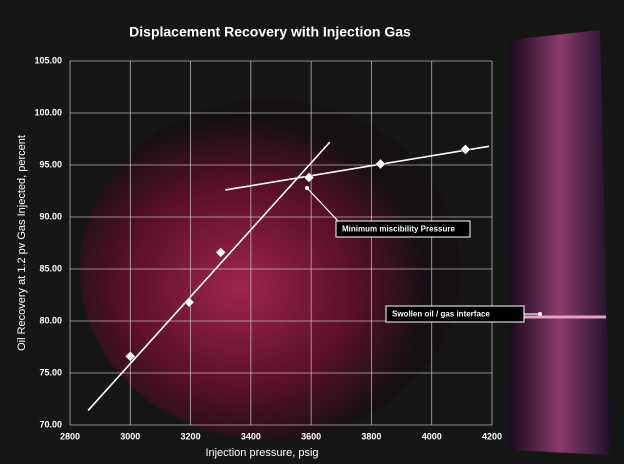  I want to click on y-tick-label: 90.00, so click(50, 216).